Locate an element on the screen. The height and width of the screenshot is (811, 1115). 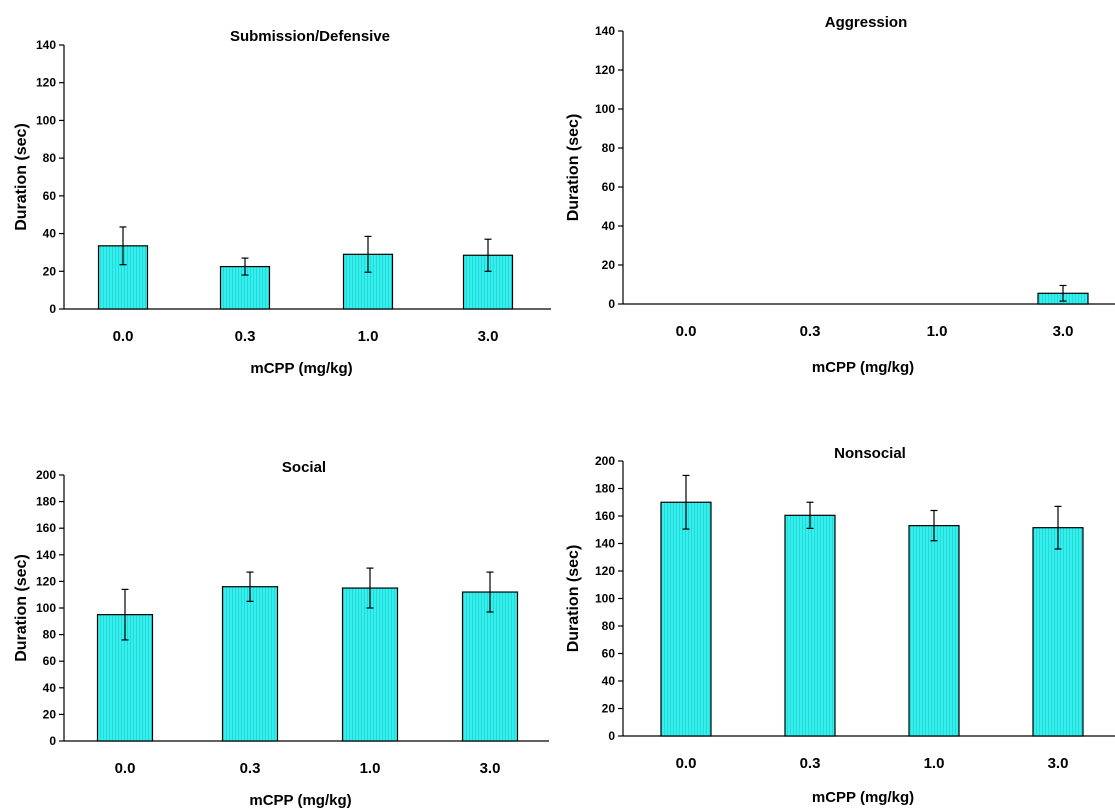
chart-3-x-axis-label: mCPP (mg/kg) is located at coordinates (300, 800).